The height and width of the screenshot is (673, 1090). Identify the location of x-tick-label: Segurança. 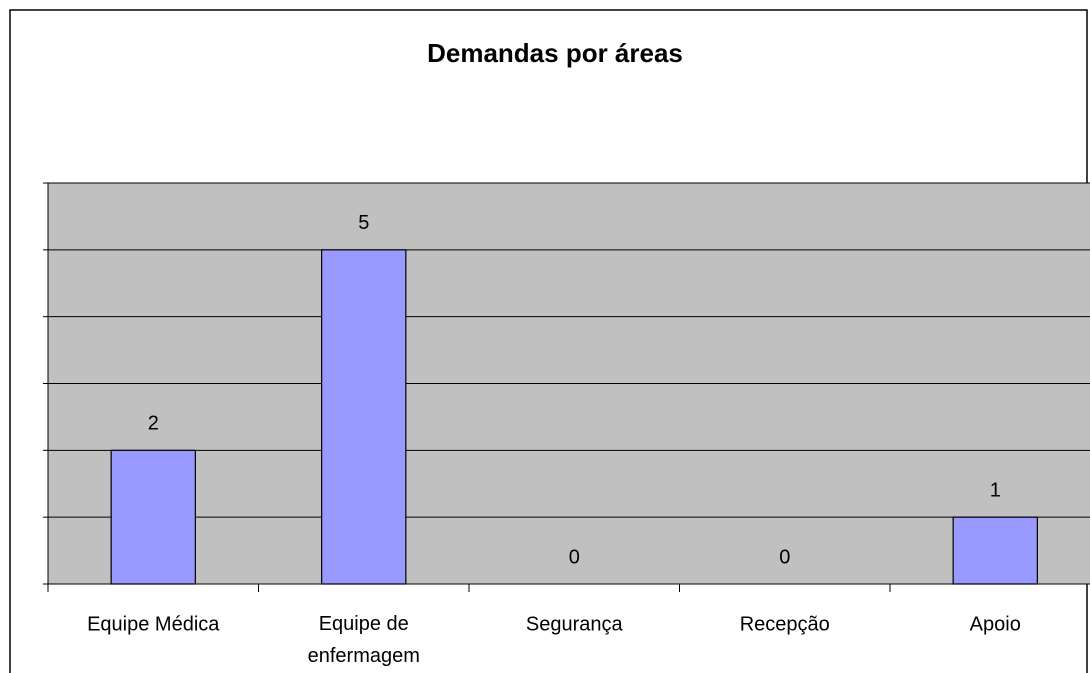
(575, 624).